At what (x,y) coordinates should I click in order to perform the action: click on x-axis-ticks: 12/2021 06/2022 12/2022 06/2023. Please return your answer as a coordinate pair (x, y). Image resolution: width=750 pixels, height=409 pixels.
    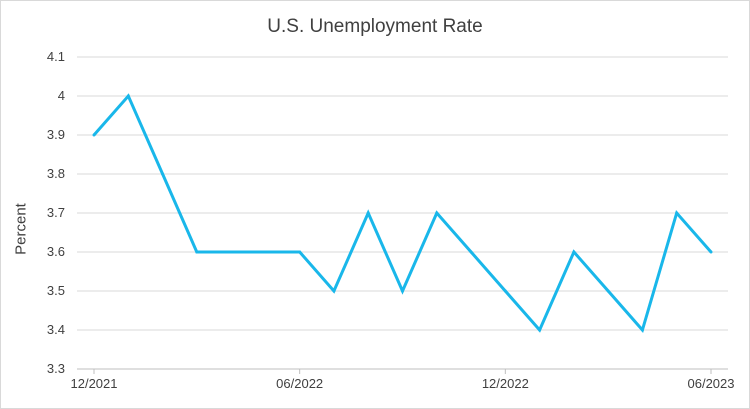
    Looking at the image, I should click on (403, 380).